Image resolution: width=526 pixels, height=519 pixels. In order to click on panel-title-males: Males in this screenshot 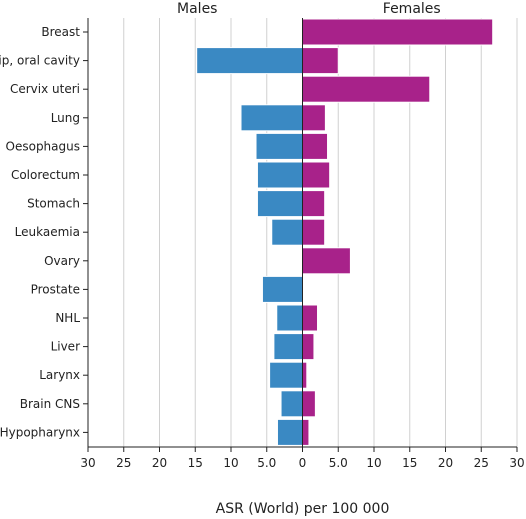, I will do `click(197, 9)`.